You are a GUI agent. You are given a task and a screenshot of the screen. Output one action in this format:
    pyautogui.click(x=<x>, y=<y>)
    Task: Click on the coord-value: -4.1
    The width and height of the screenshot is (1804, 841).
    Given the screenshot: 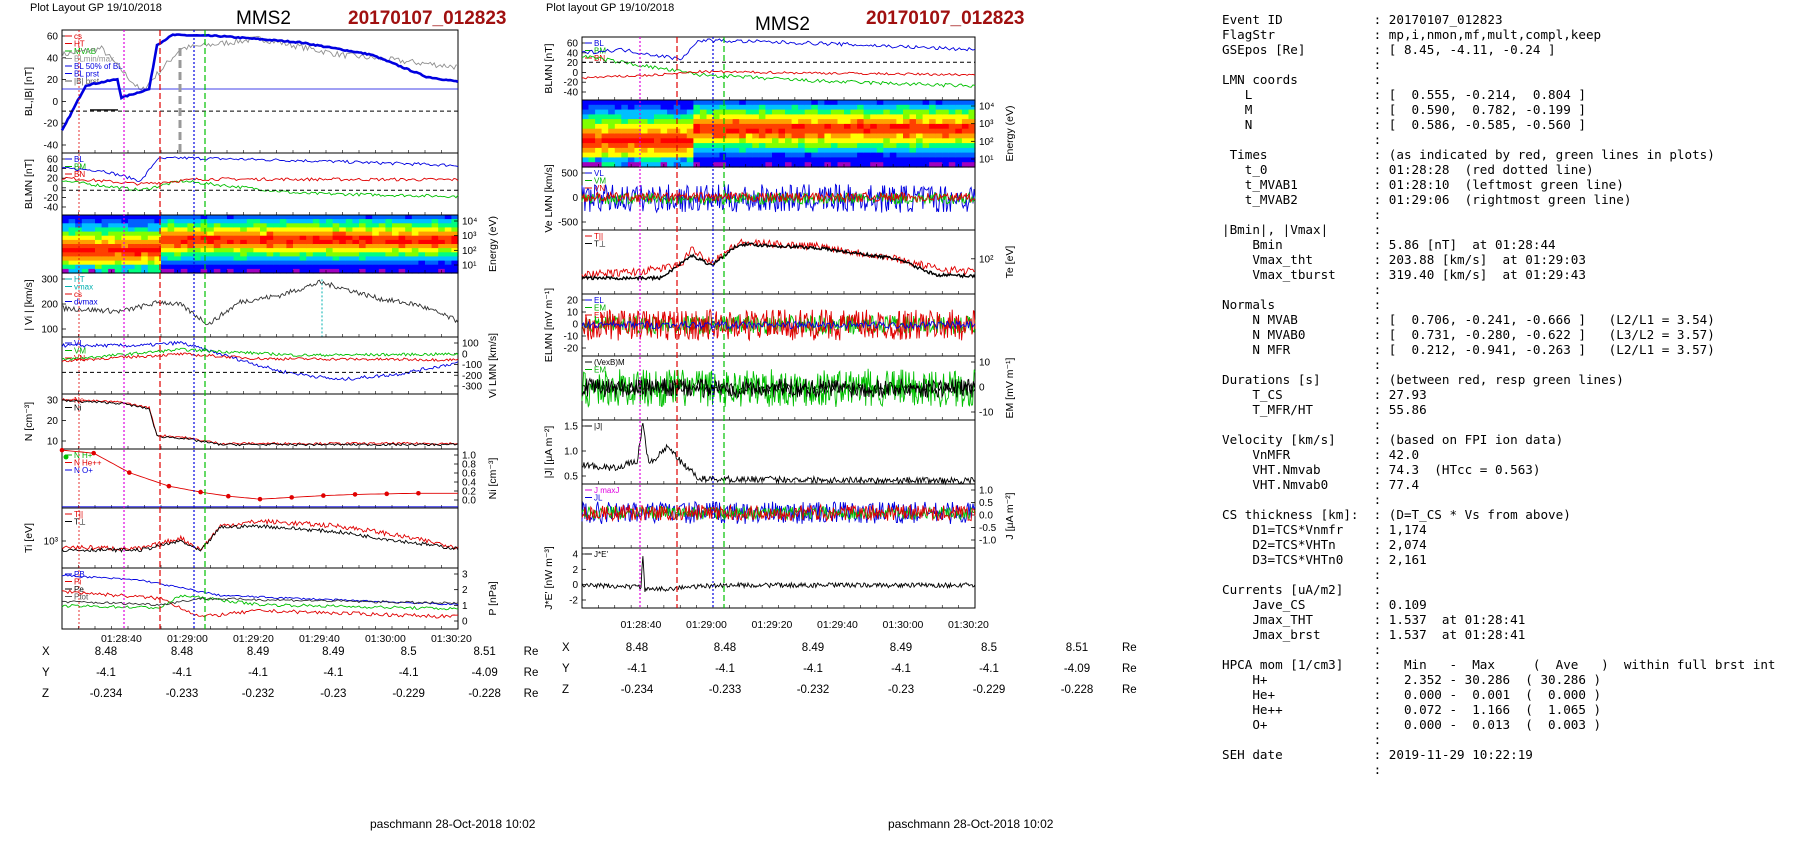 What is the action you would take?
    pyautogui.click(x=989, y=668)
    